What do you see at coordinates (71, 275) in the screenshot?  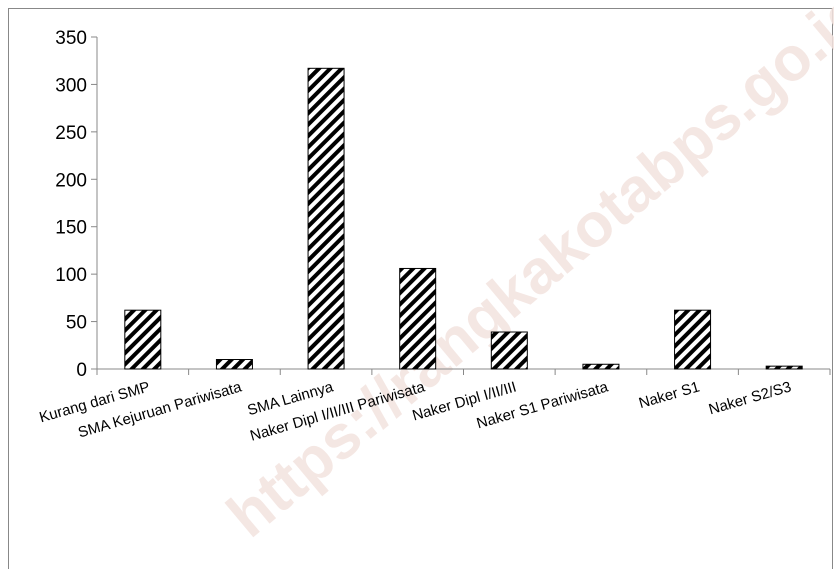 I see `y-tick-label: 100` at bounding box center [71, 275].